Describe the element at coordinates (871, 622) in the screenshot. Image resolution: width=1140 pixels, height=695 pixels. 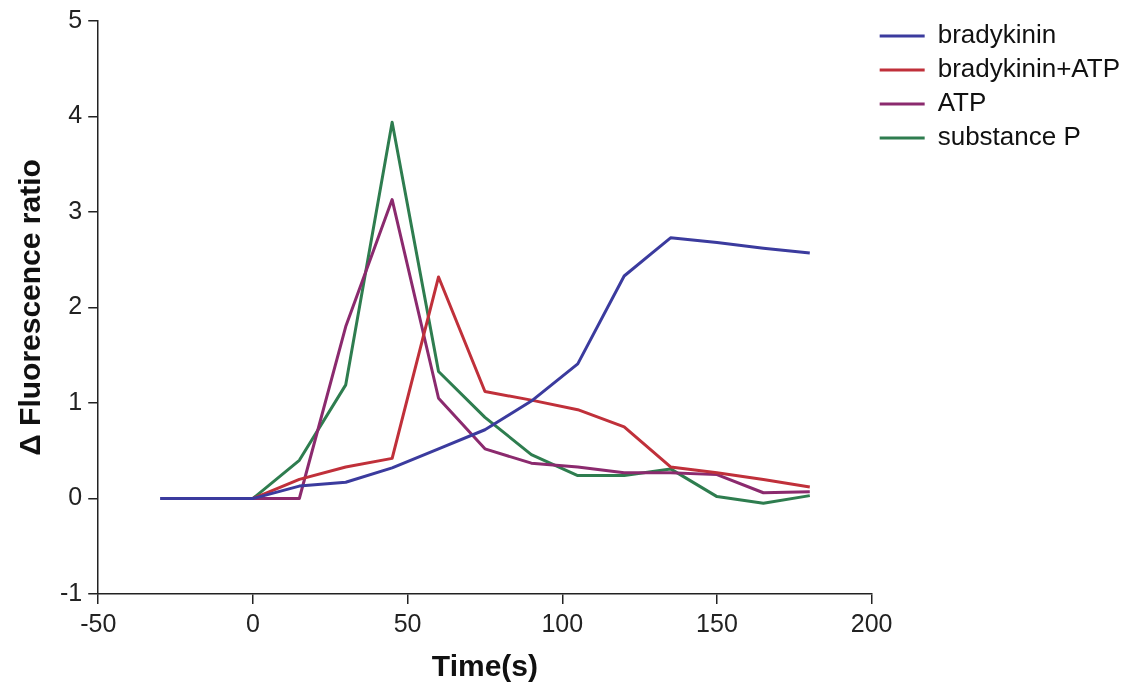
I see `x-tick-label: 200` at that location.